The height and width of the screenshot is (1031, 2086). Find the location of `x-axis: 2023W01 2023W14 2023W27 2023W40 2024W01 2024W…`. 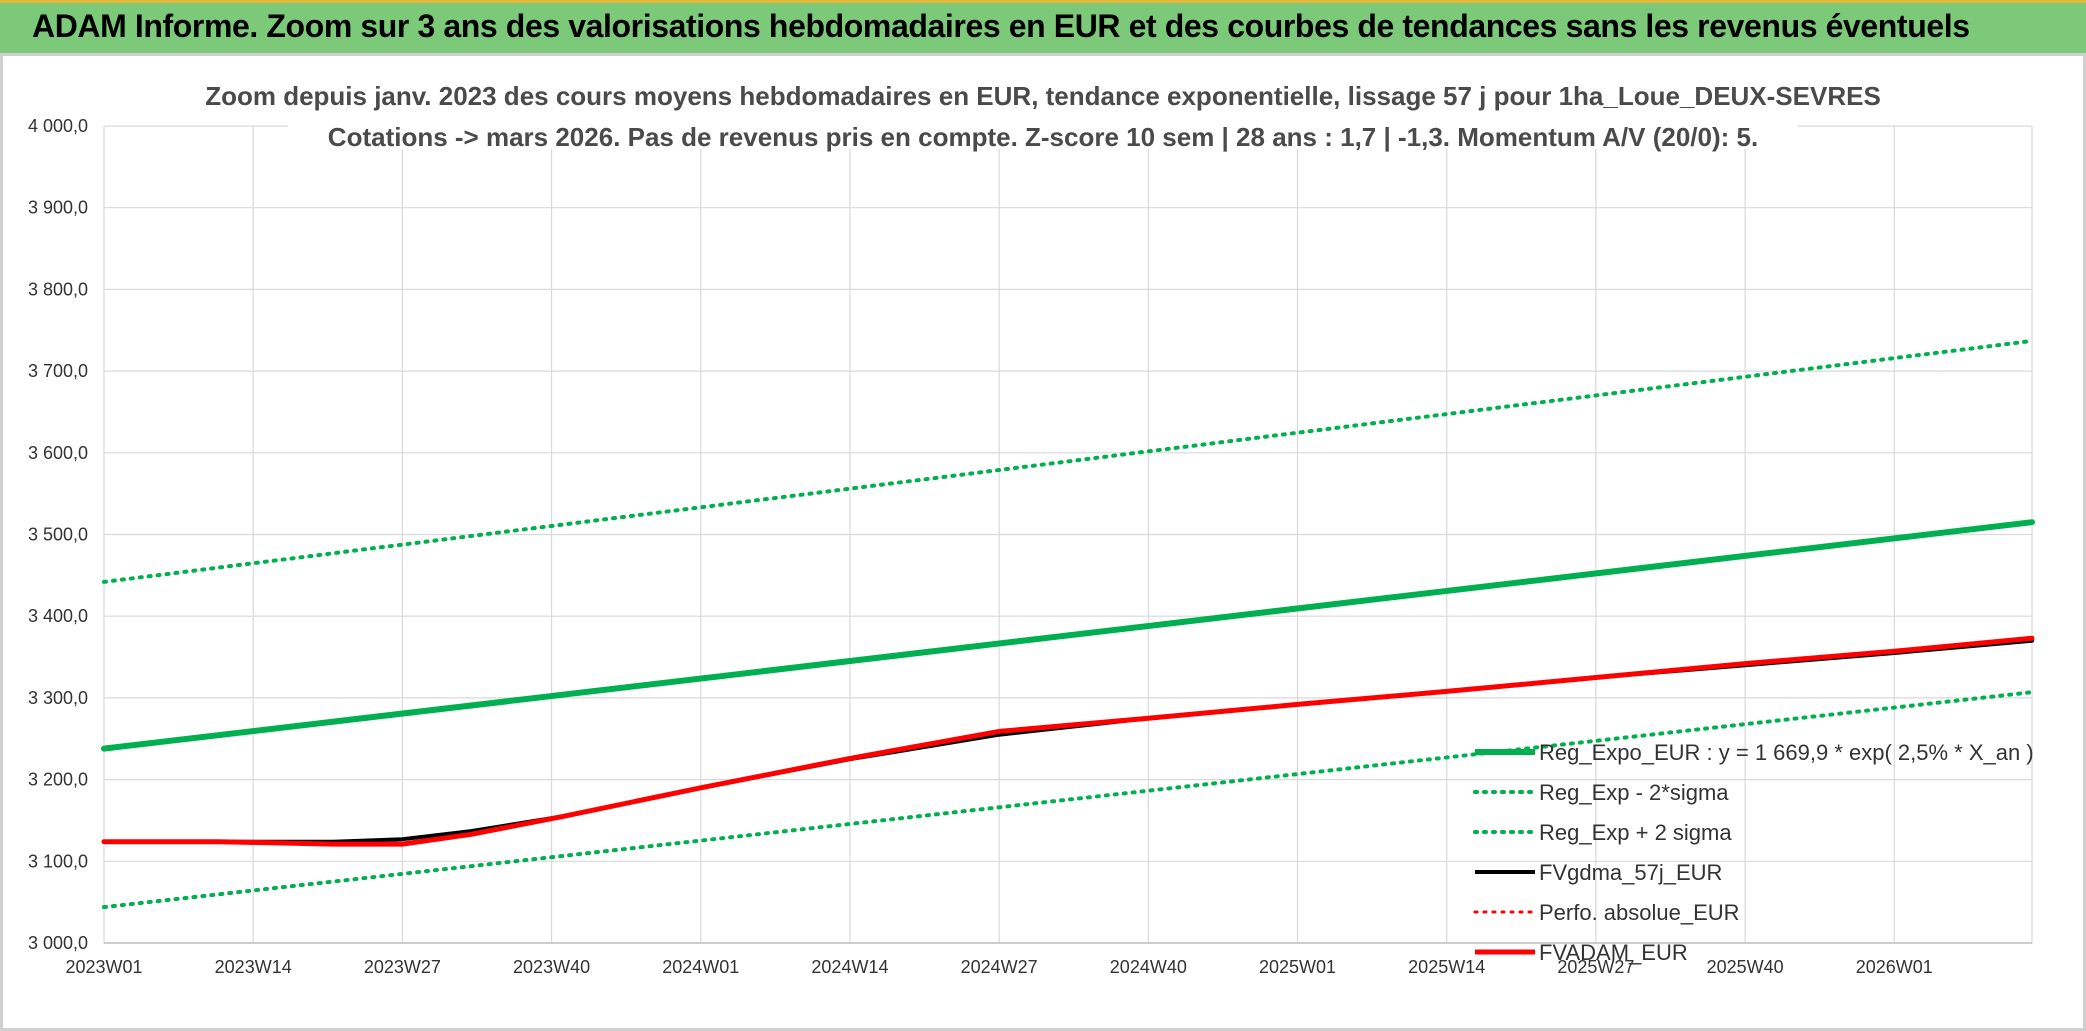

x-axis: 2023W01 2023W14 2023W27 2023W40 2024W01 2024W… is located at coordinates (1048, 959).